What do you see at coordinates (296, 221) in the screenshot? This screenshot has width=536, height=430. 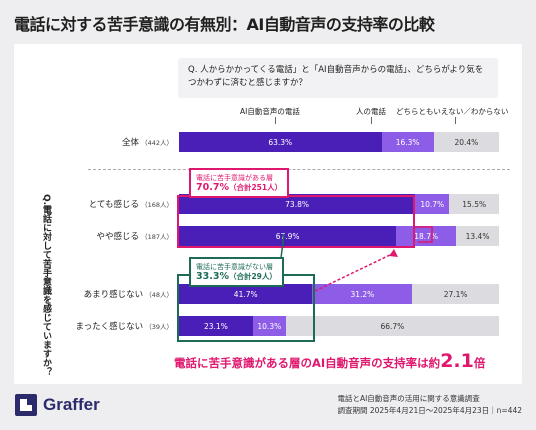 I see `highlight-box-high` at bounding box center [296, 221].